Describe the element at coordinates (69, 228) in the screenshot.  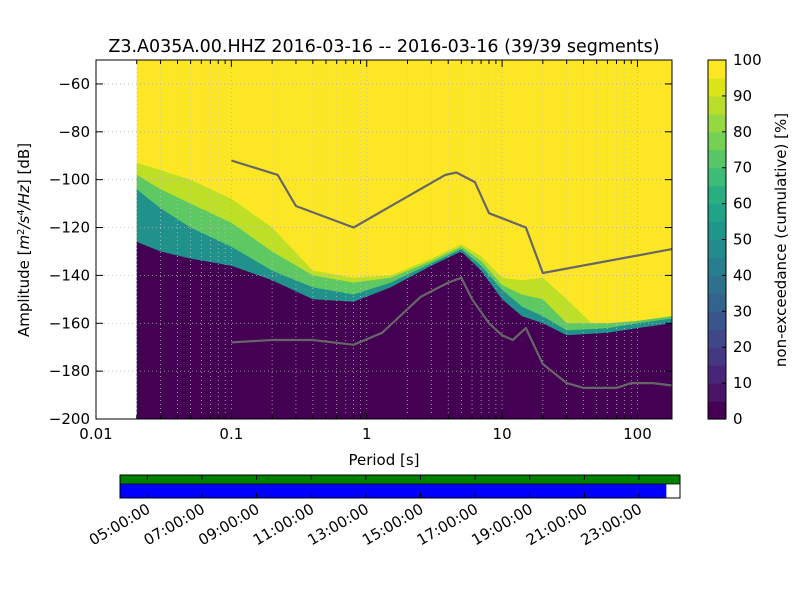
I see `y-tick-label: −120` at that location.